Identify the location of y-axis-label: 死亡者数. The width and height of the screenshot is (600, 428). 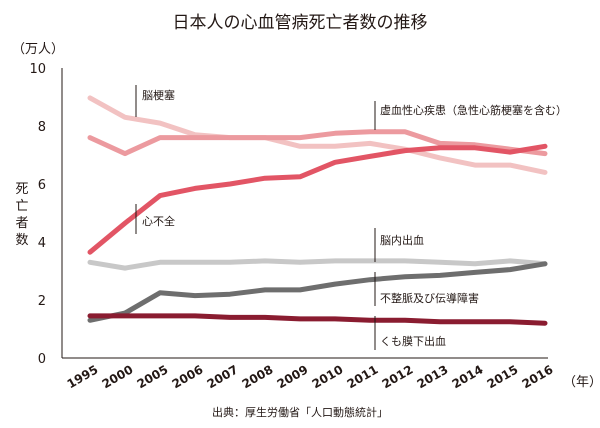
(21, 215).